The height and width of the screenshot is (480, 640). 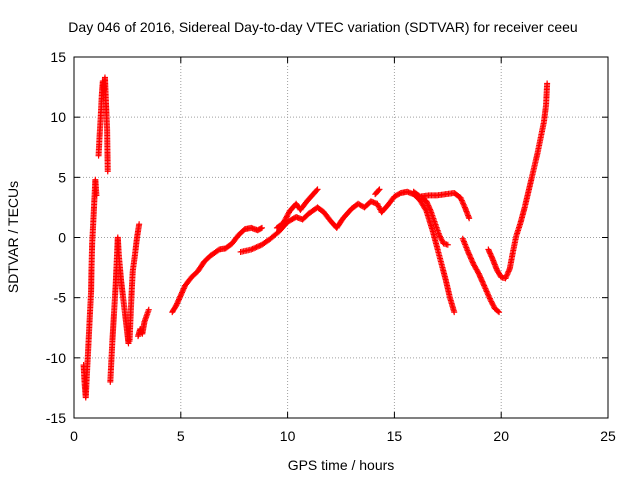 I want to click on x-axis-label: GPS time / hours, so click(x=341, y=465).